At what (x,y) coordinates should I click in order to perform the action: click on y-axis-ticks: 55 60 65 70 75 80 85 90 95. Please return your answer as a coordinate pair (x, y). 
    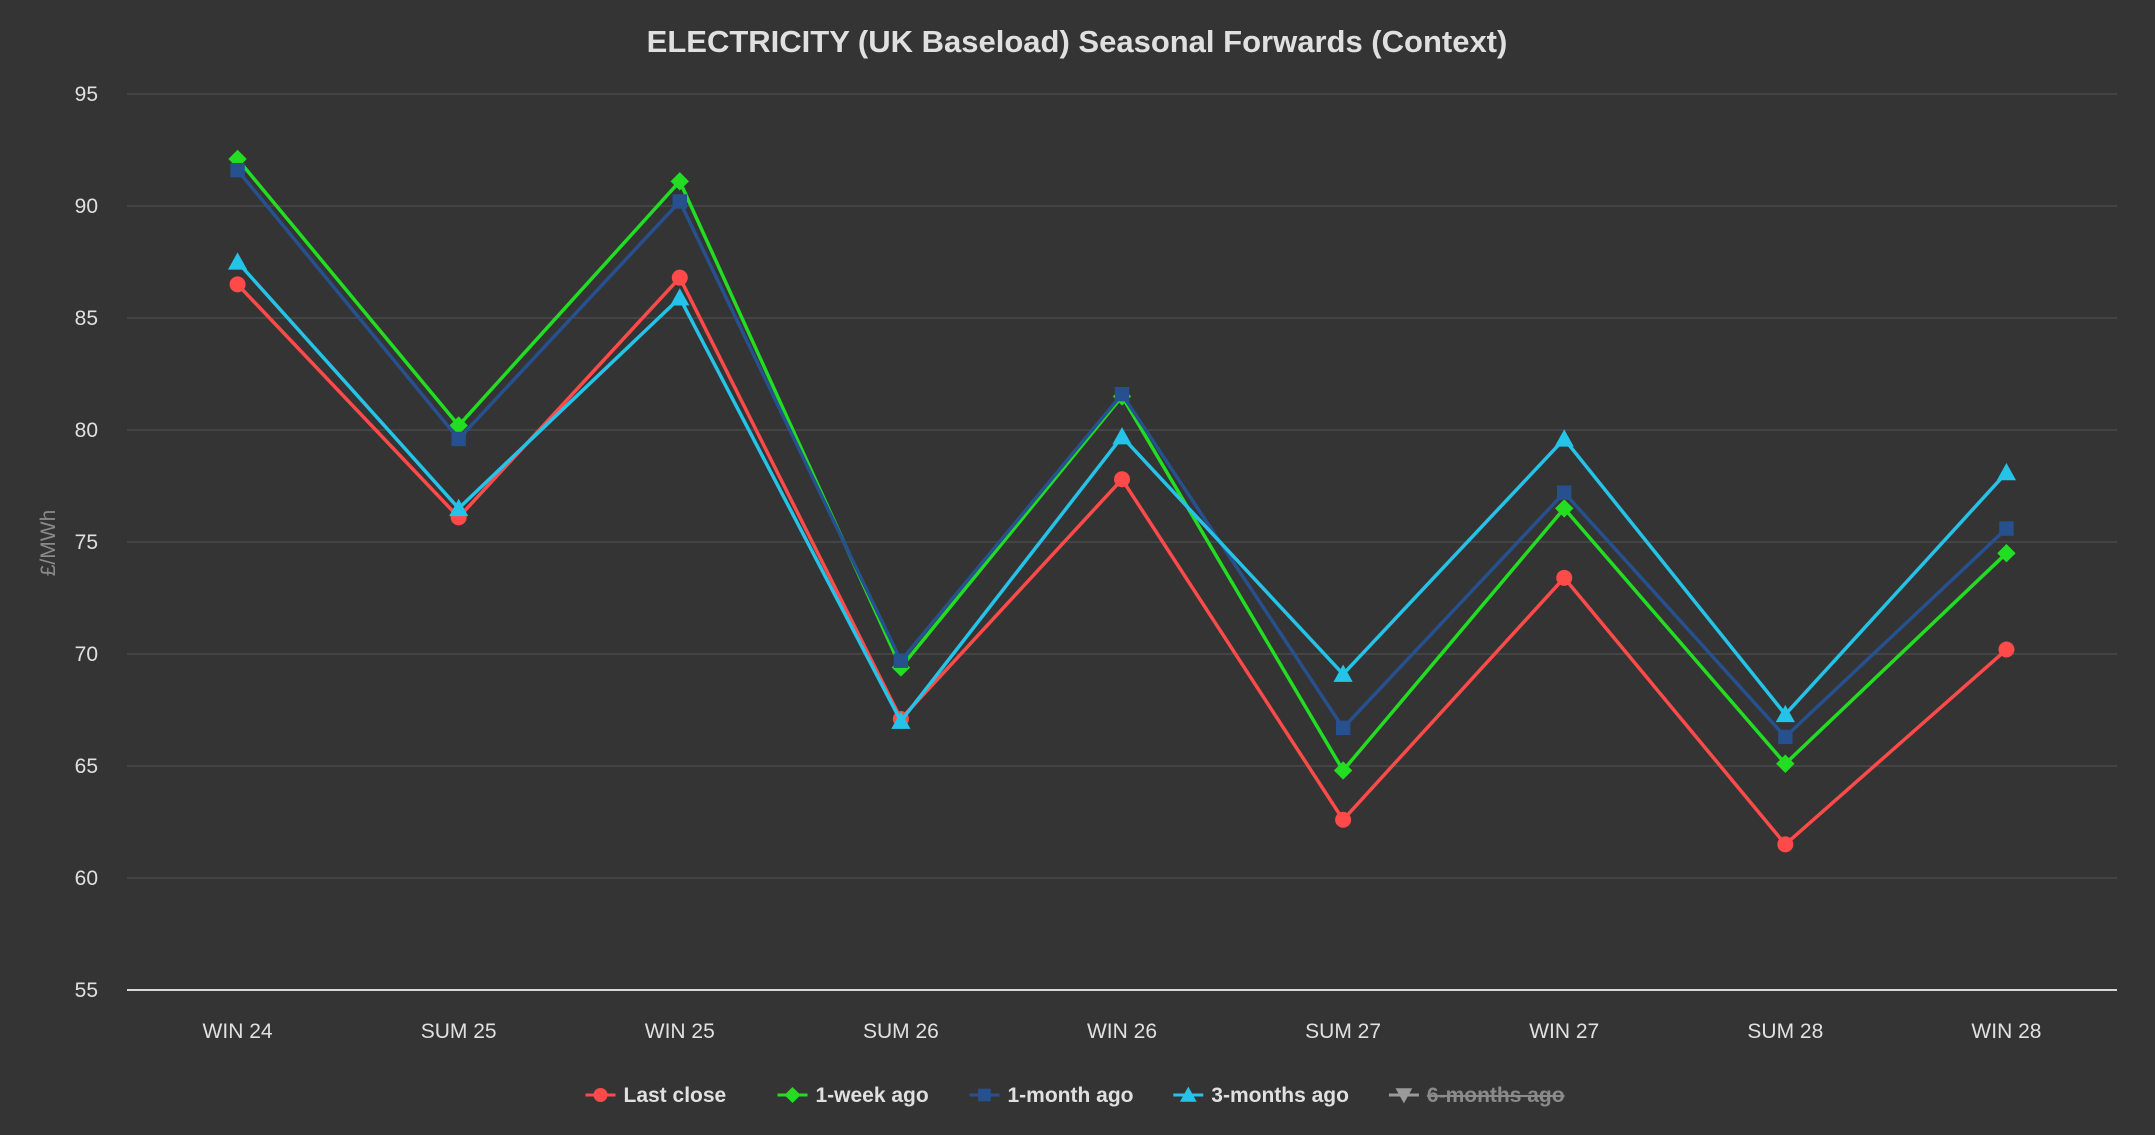
    Looking at the image, I should click on (86, 542).